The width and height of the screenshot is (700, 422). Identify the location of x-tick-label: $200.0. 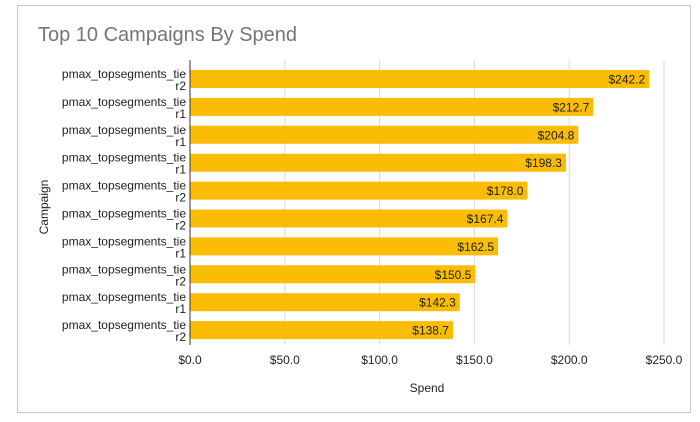
(569, 360).